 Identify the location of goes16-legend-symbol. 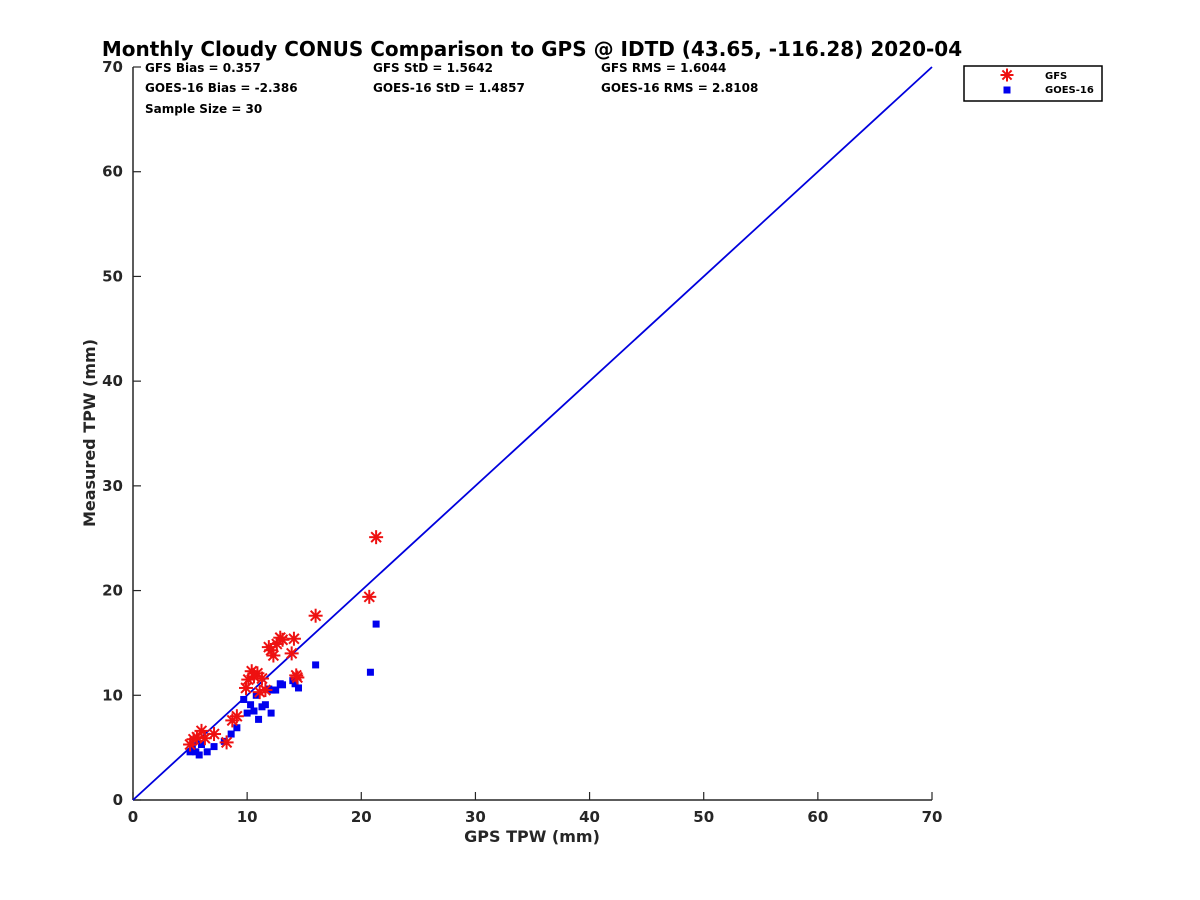
(1007, 90).